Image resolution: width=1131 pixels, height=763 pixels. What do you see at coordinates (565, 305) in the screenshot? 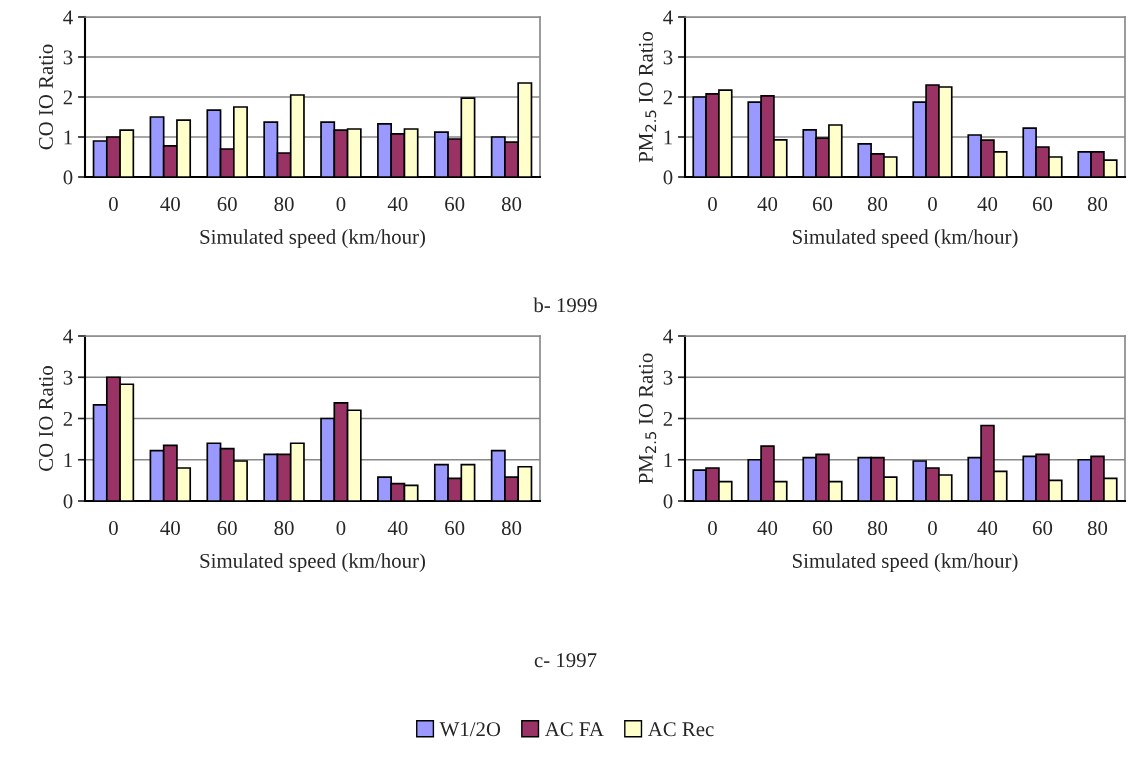
I see `text: b- 1999` at bounding box center [565, 305].